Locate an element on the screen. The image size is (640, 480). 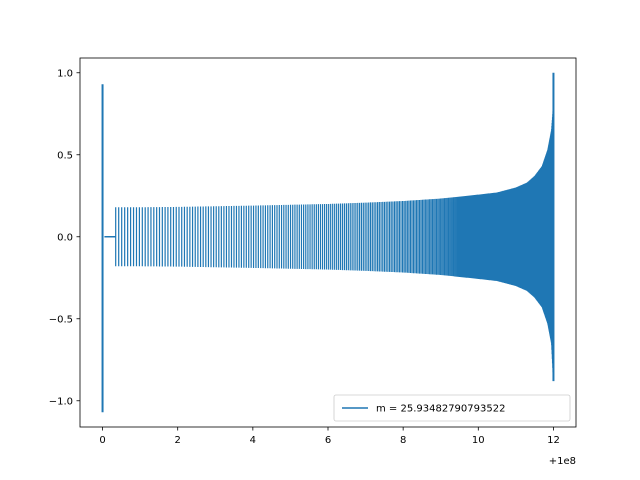
x-tick-label: 4 is located at coordinates (253, 440).